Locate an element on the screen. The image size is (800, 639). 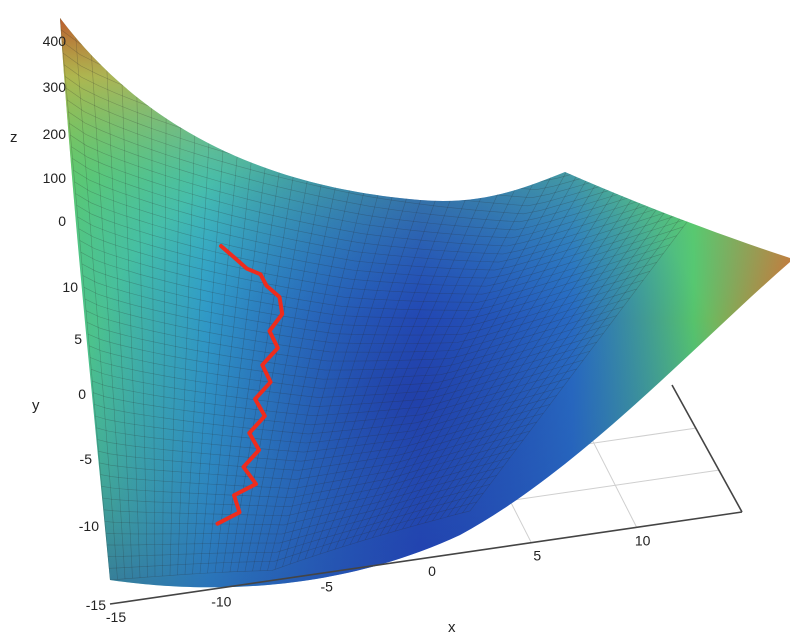
y-tick-label: 0 is located at coordinates (82, 394).